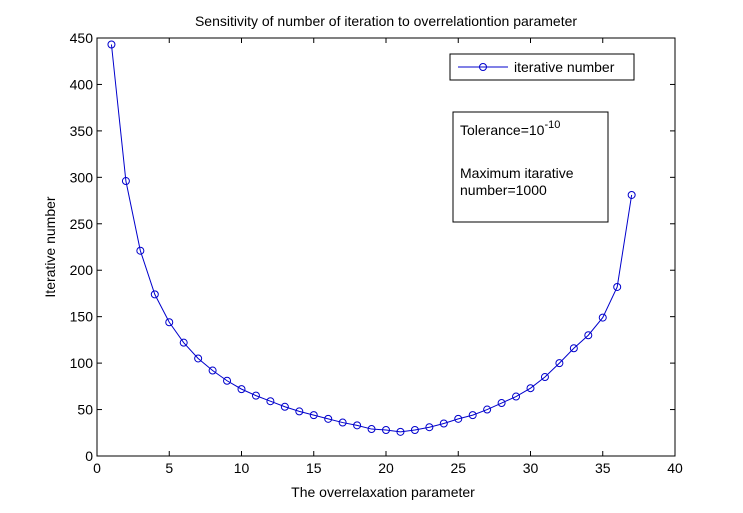  I want to click on y-tick-label: 350, so click(82, 131).